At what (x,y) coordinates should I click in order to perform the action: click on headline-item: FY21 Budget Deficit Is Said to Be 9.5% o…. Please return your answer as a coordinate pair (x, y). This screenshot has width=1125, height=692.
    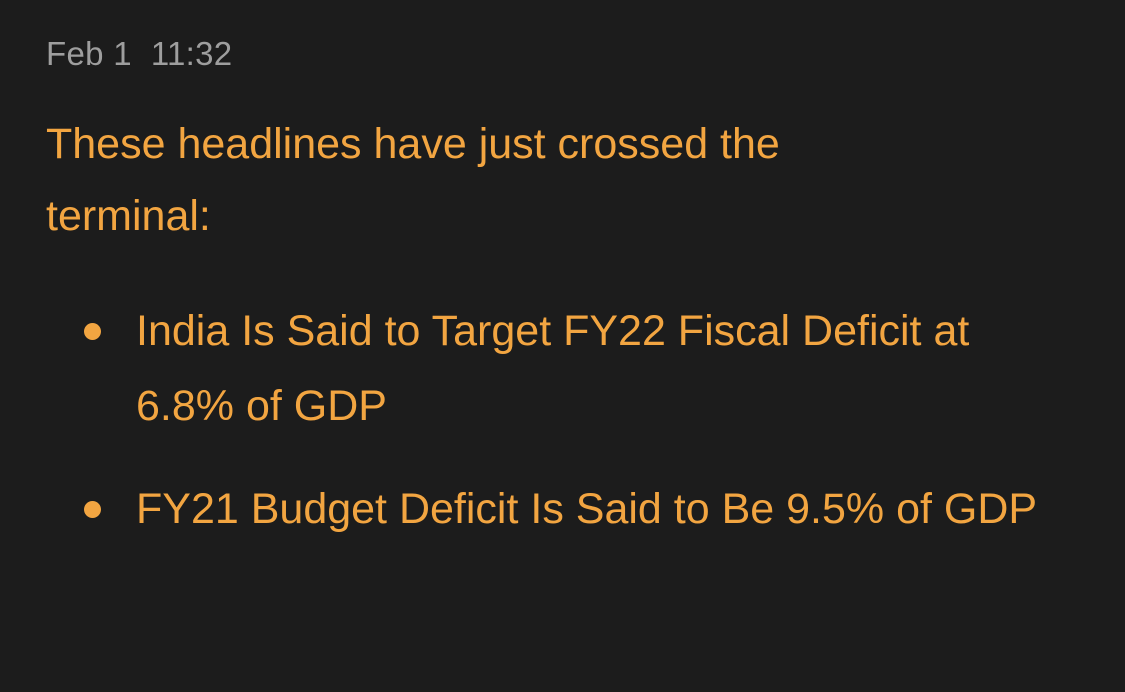
    Looking at the image, I should click on (546, 509).